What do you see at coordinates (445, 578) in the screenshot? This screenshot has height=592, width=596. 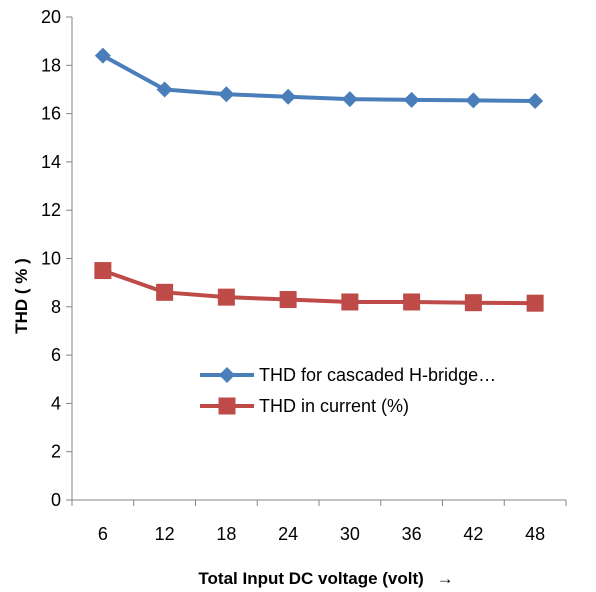 I see `x-axis-arrow: →` at bounding box center [445, 578].